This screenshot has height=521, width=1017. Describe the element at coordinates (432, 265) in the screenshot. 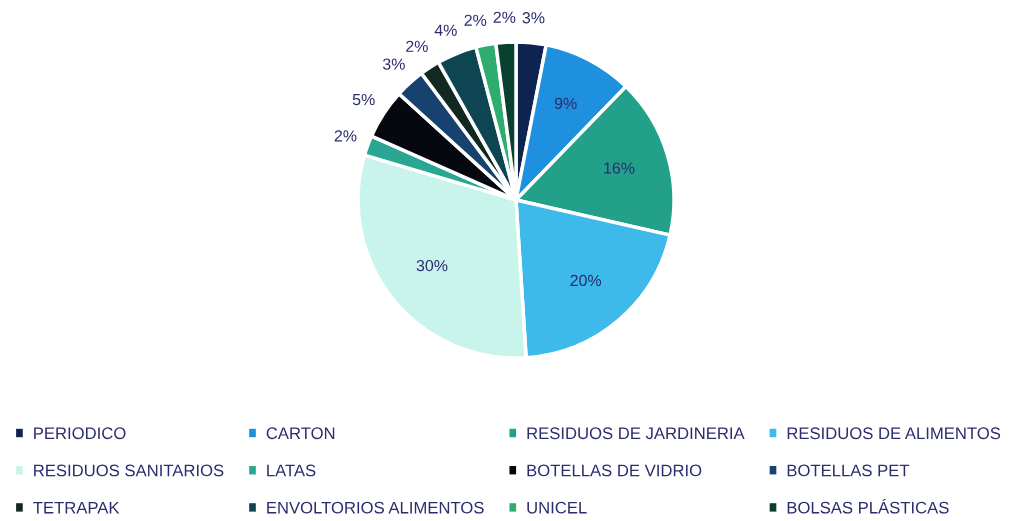

I see `data-label: 30%` at that location.